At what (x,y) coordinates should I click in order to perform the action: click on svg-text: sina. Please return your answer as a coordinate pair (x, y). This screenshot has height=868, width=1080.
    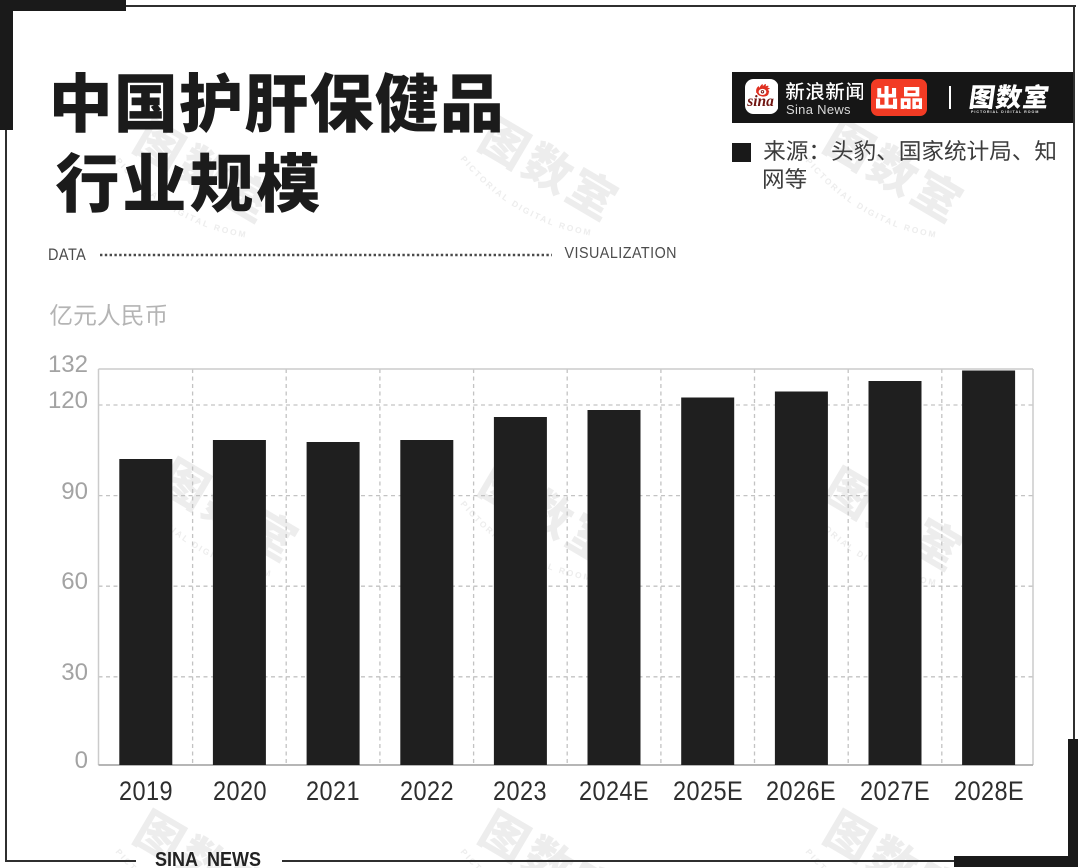
    Looking at the image, I should click on (760, 101).